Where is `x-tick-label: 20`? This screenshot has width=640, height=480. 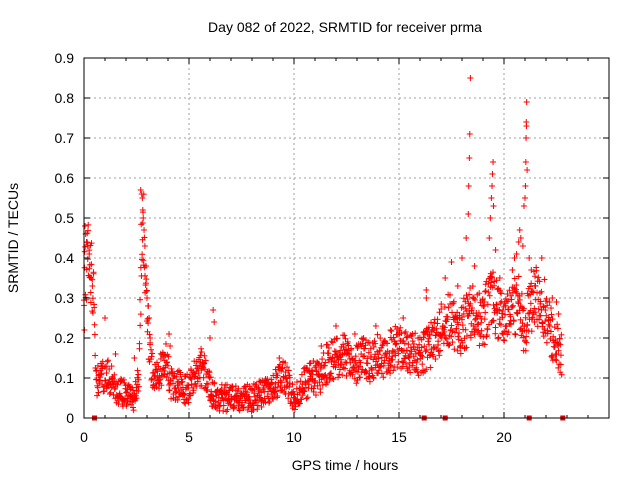
x-tick-label: 20 is located at coordinates (504, 437).